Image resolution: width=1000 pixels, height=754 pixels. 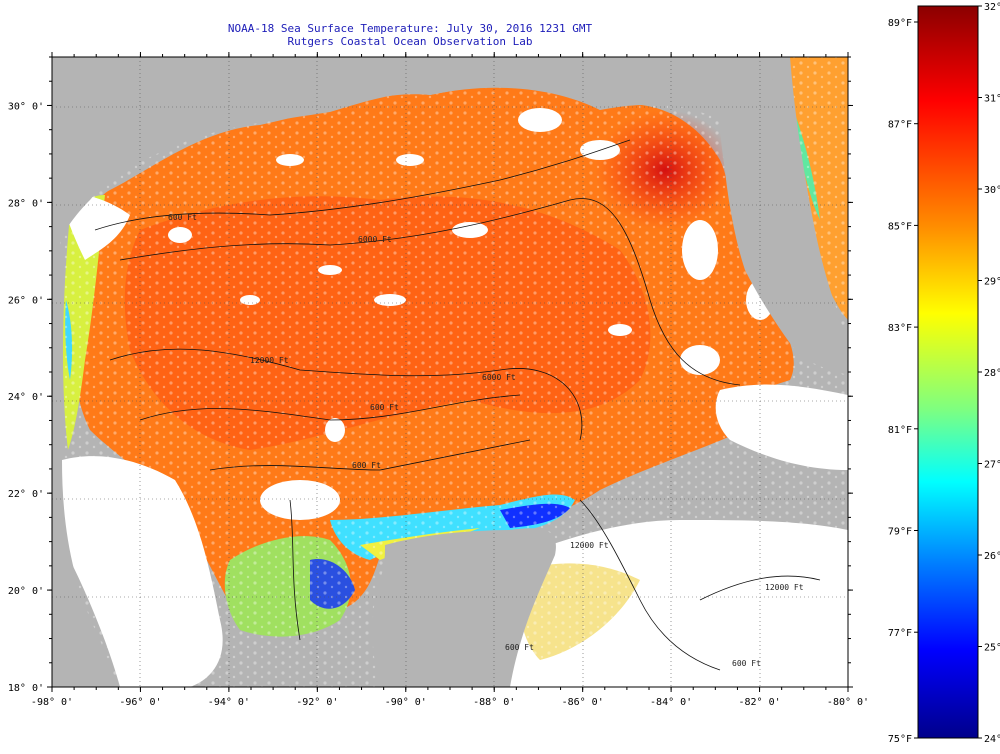 What do you see at coordinates (900, 532) in the screenshot?
I see `colorbar-f-label: 79°F` at bounding box center [900, 532].